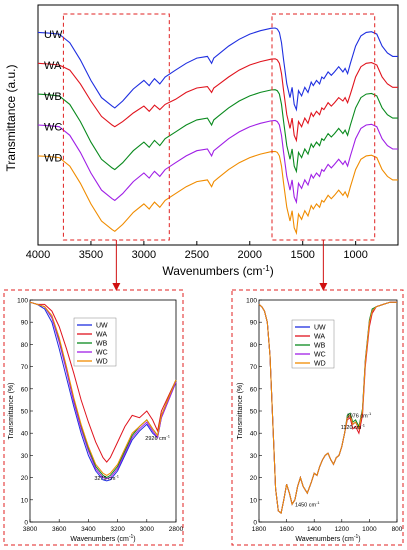 This screenshot has height=550, width=407. I want to click on main-x-axis-label-sup: -1, so click(267, 268).